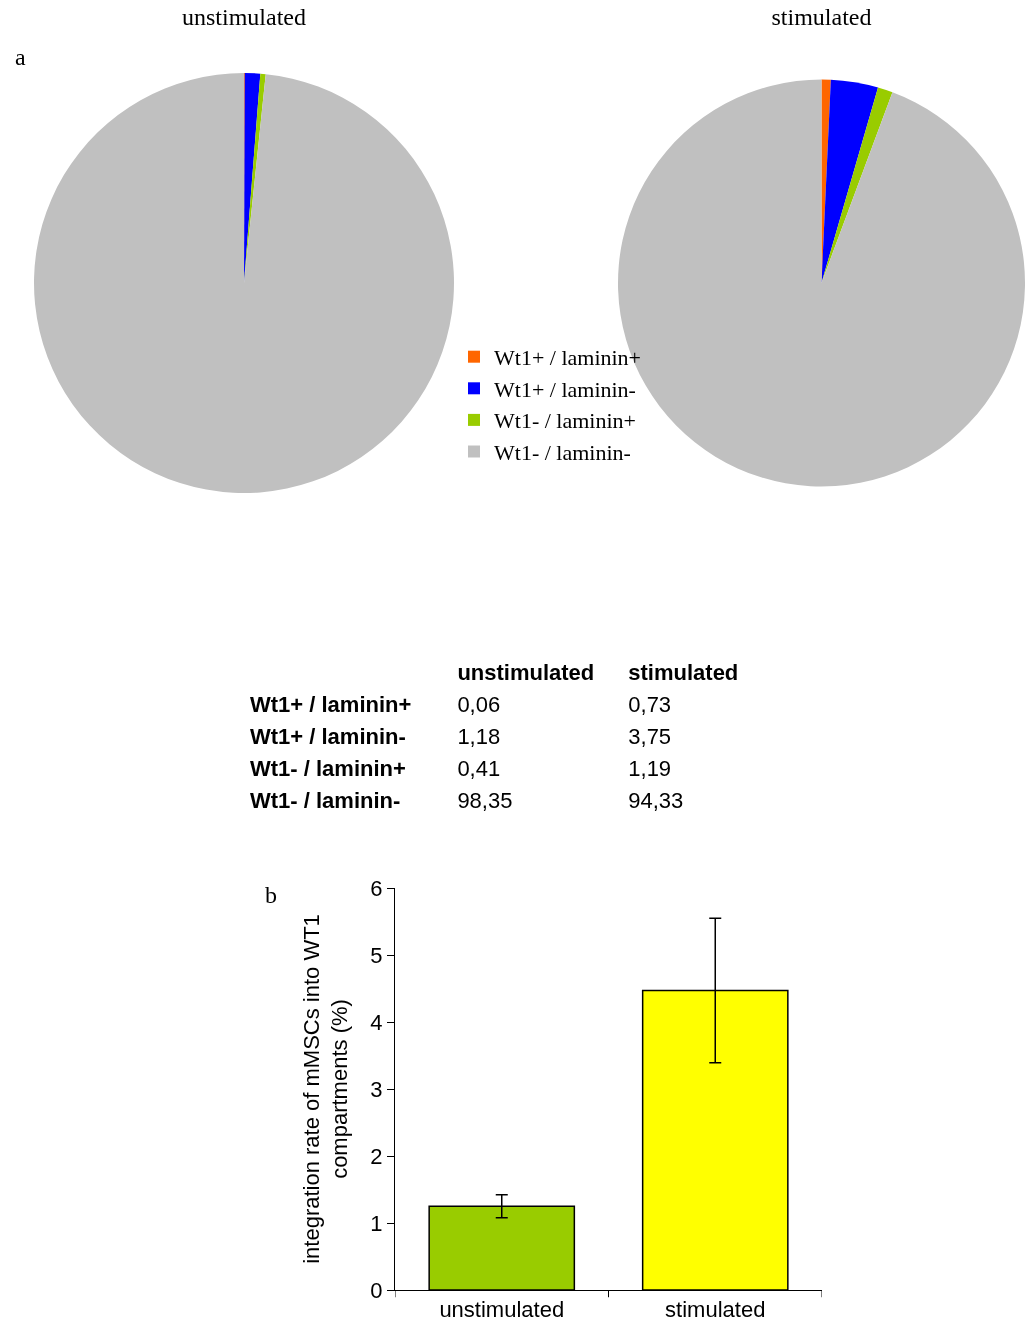  I want to click on y-tick-label: 0, so click(376, 1290).